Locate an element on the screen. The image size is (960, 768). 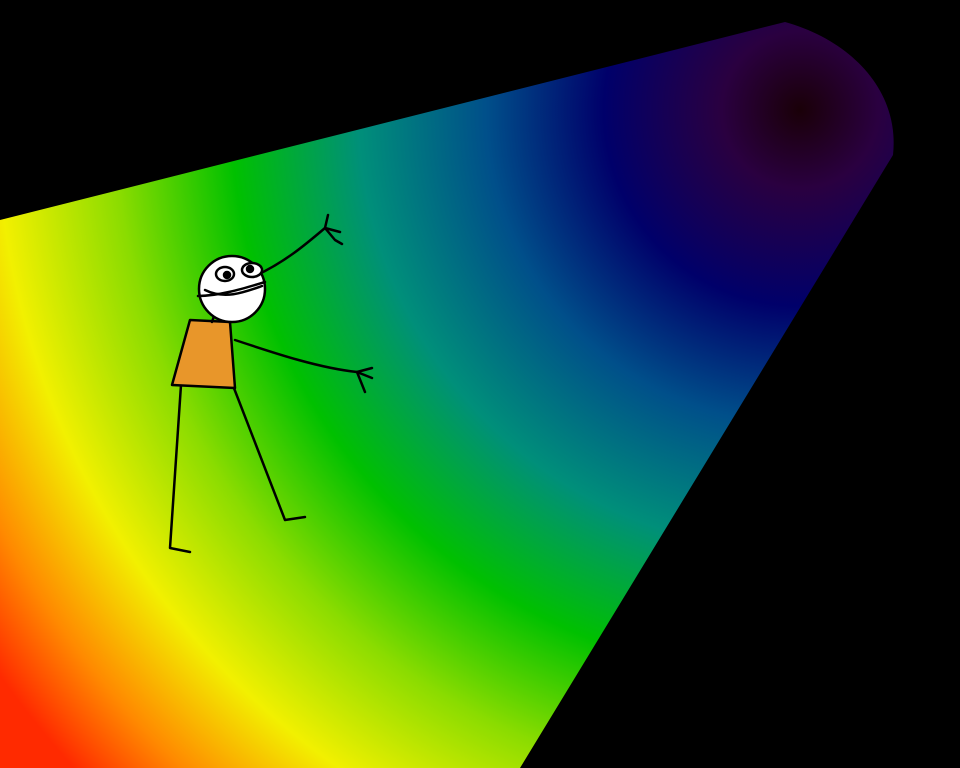
right-leg is located at coordinates (268, 451).